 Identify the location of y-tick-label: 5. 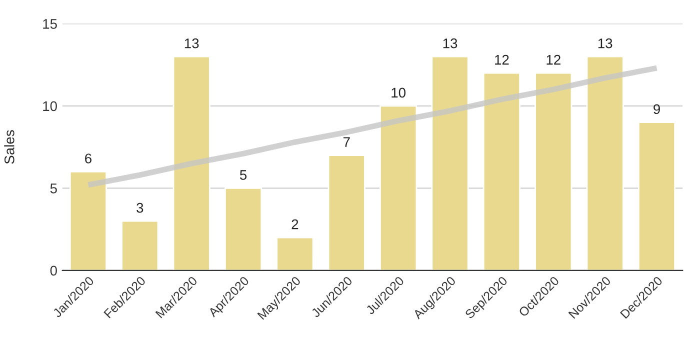
(53, 189).